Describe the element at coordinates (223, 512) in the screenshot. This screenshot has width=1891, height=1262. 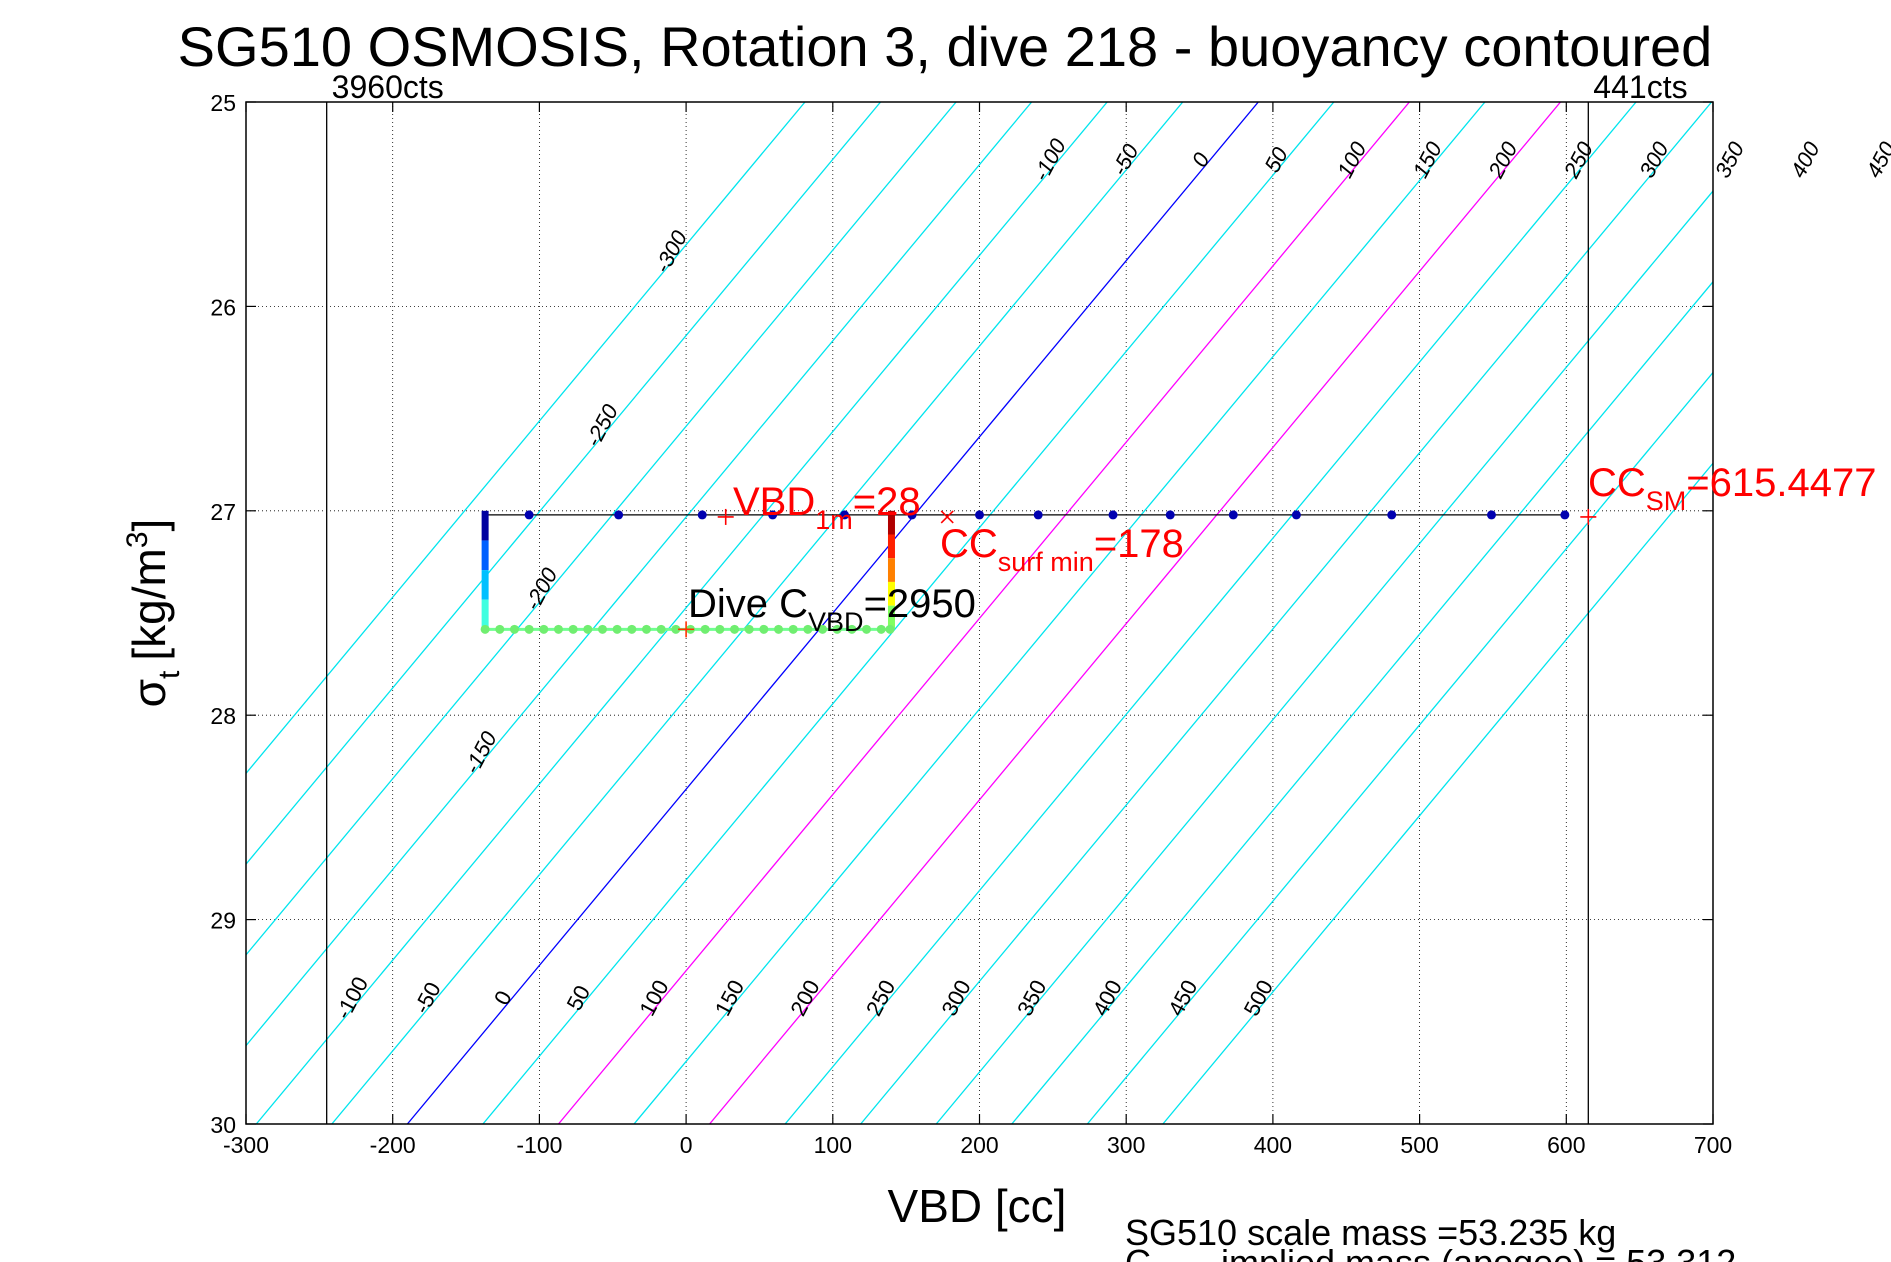
I see `y-tick-label: 27` at that location.